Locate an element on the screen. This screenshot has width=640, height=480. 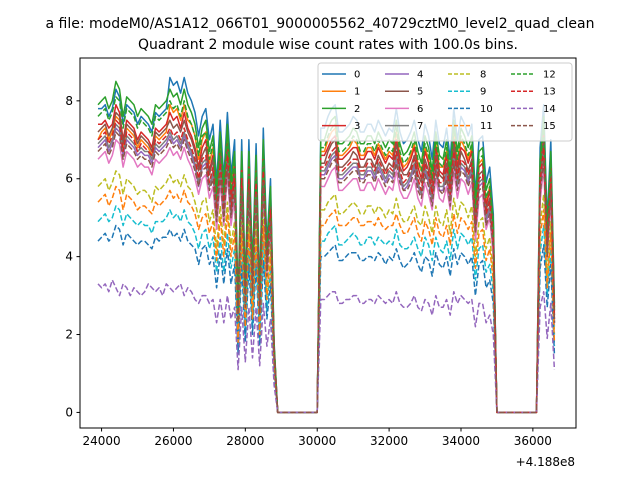
legend-label-6: 6 is located at coordinates (420, 109).